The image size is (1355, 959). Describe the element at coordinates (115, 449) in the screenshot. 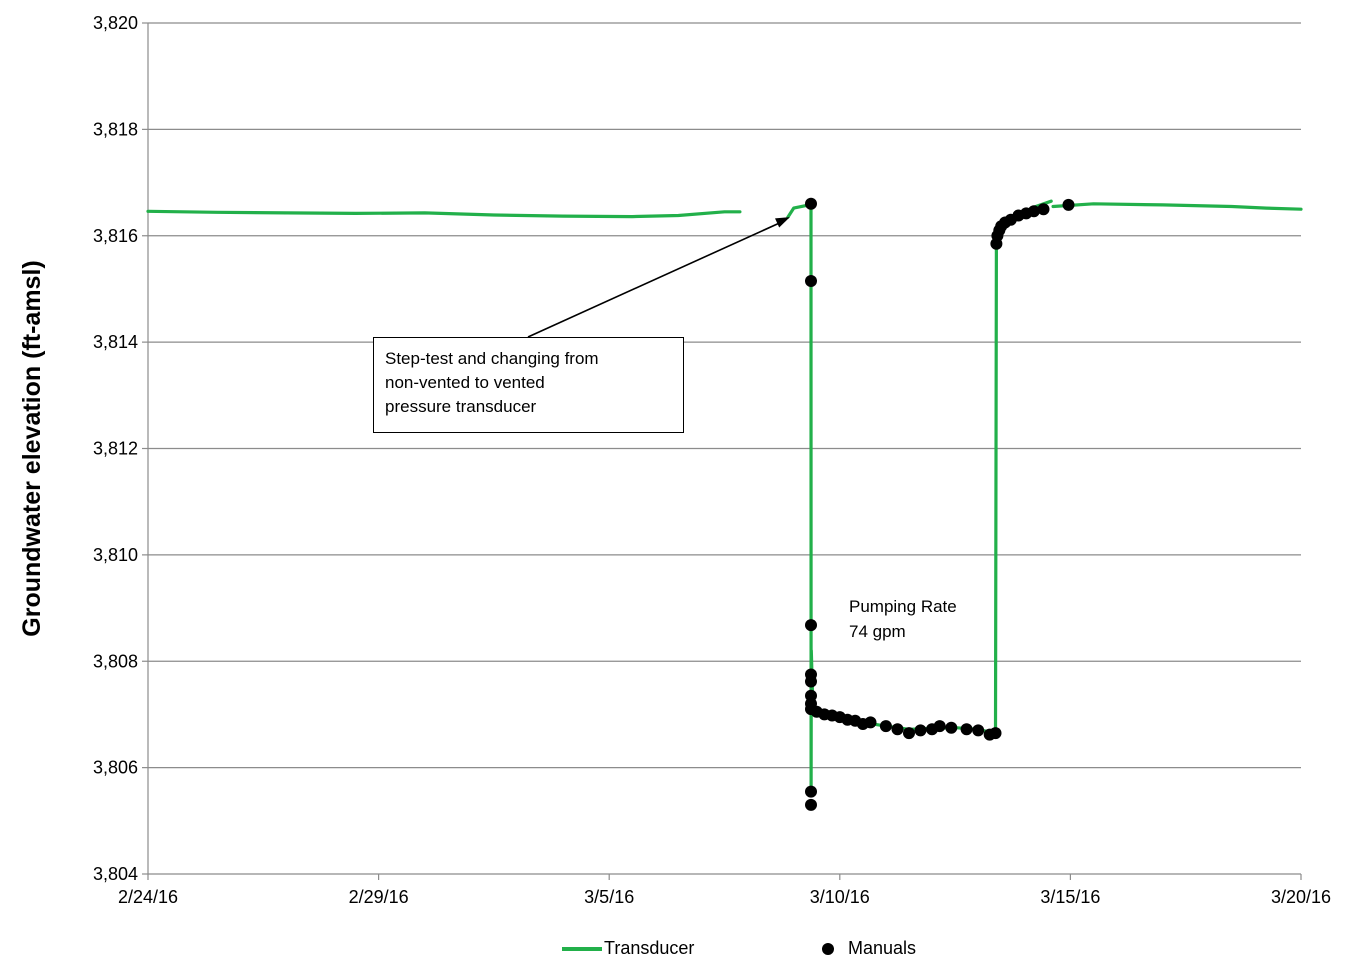

I see `y-tick-label: 3,812` at that location.